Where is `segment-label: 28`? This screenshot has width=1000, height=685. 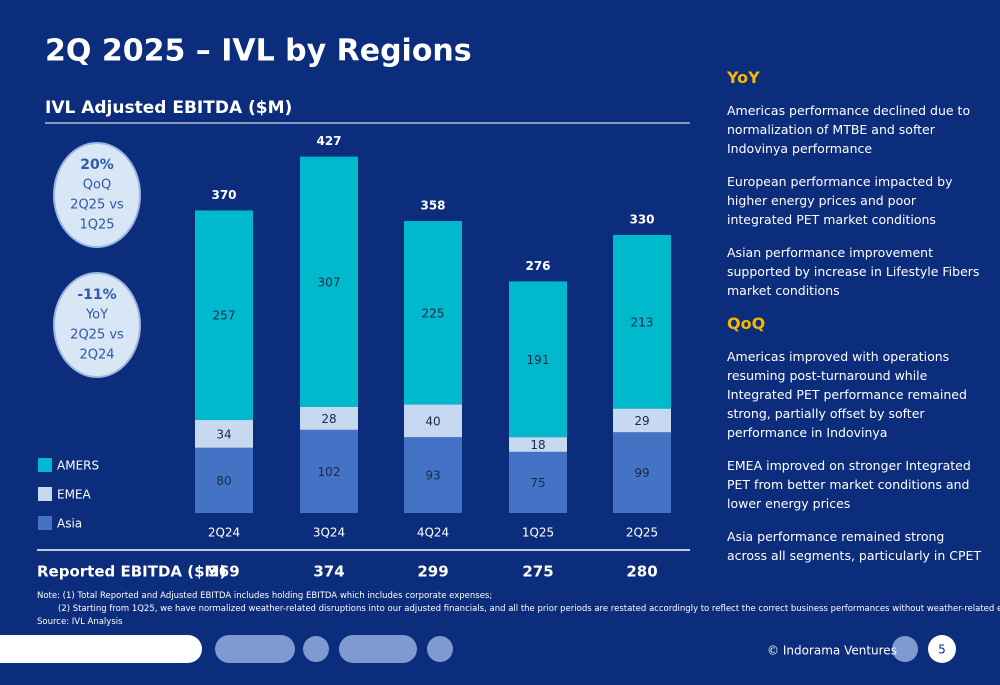 segment-label: 28 is located at coordinates (328, 419).